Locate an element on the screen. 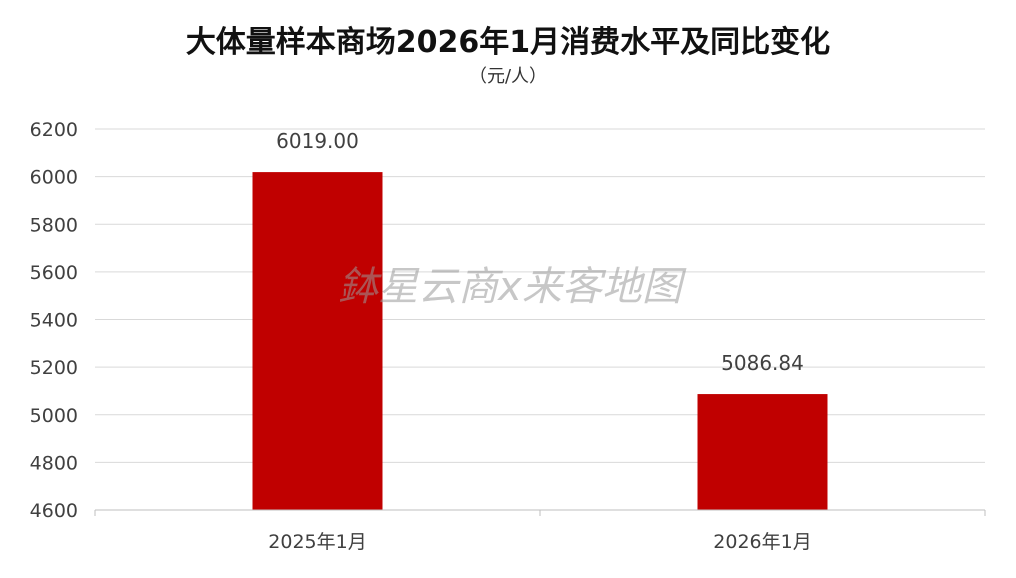 This screenshot has width=1016, height=578. bar-value-label: 5086.84 is located at coordinates (762, 363).